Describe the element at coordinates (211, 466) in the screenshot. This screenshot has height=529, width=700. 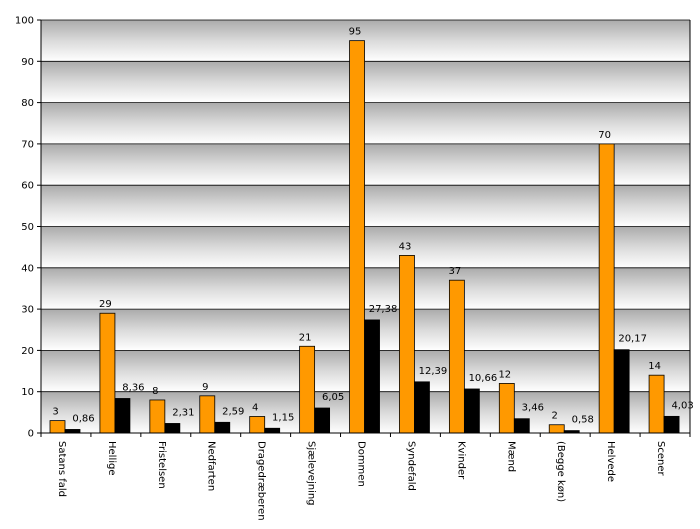
I see `x-tick-label: Nedfarten` at that location.